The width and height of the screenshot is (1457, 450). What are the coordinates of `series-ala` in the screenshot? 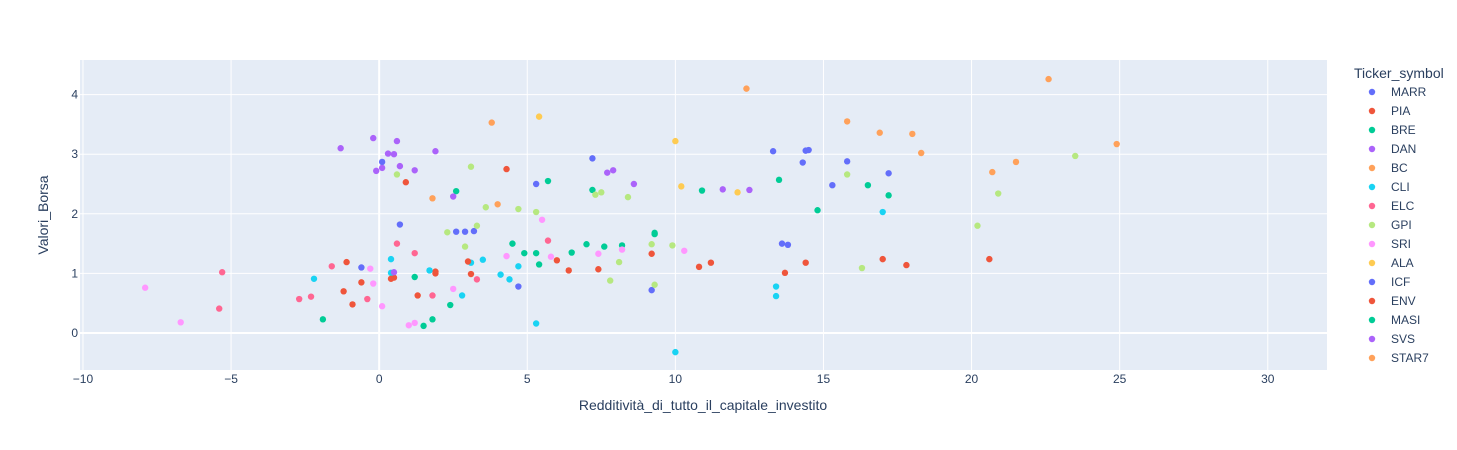 It's located at (638, 154).